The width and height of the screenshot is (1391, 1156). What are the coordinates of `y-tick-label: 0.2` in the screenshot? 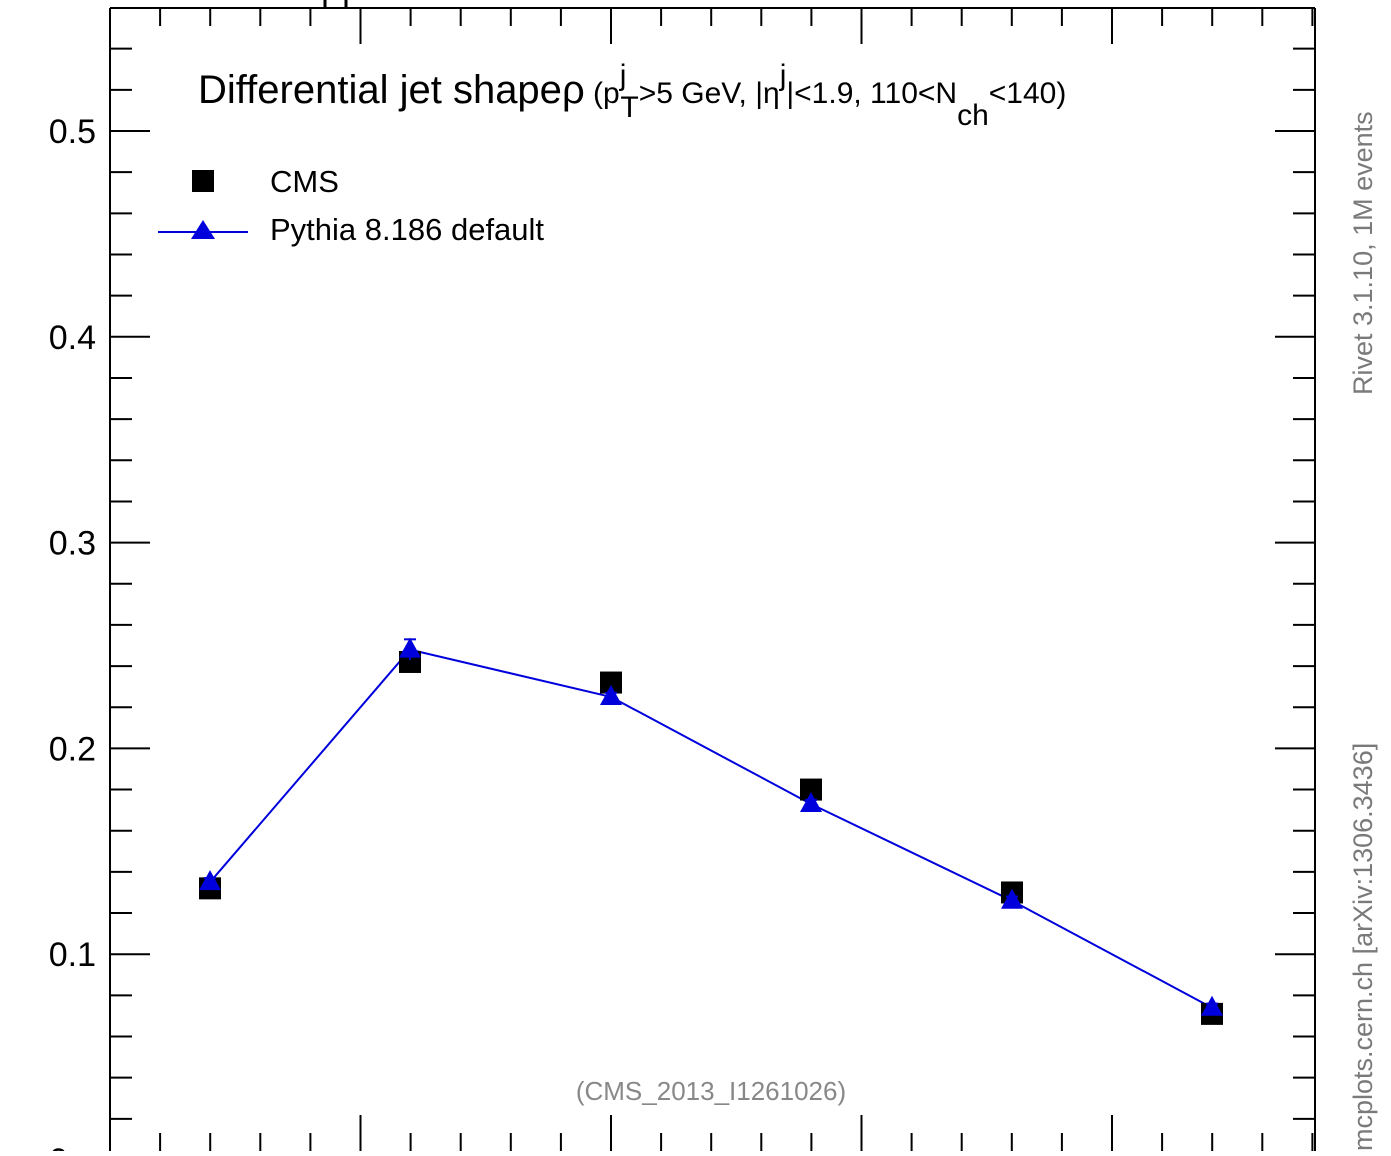 It's located at (72, 749).